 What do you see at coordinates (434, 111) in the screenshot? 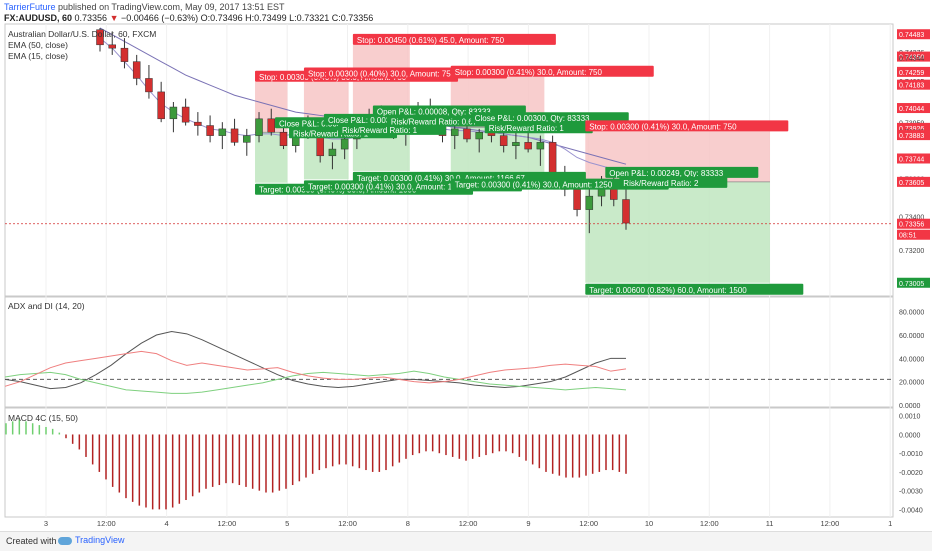
I see `pnl-label: Open P&L: 0.00008, Qty: 83333` at bounding box center [434, 111].